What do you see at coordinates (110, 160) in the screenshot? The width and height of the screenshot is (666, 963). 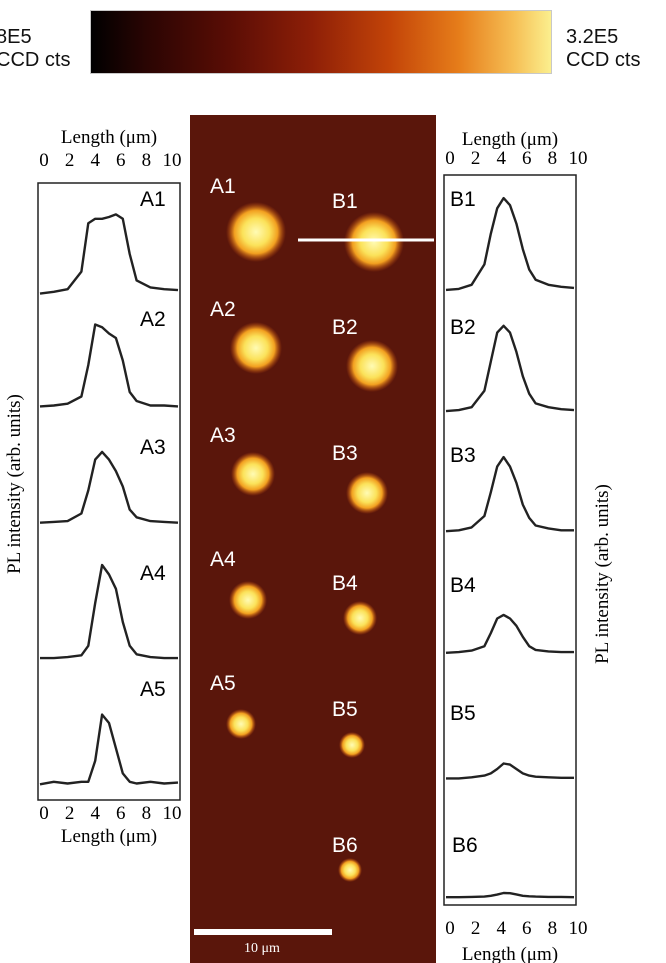 I see `left-top-ticks: 0 2 4 6 8 10` at bounding box center [110, 160].